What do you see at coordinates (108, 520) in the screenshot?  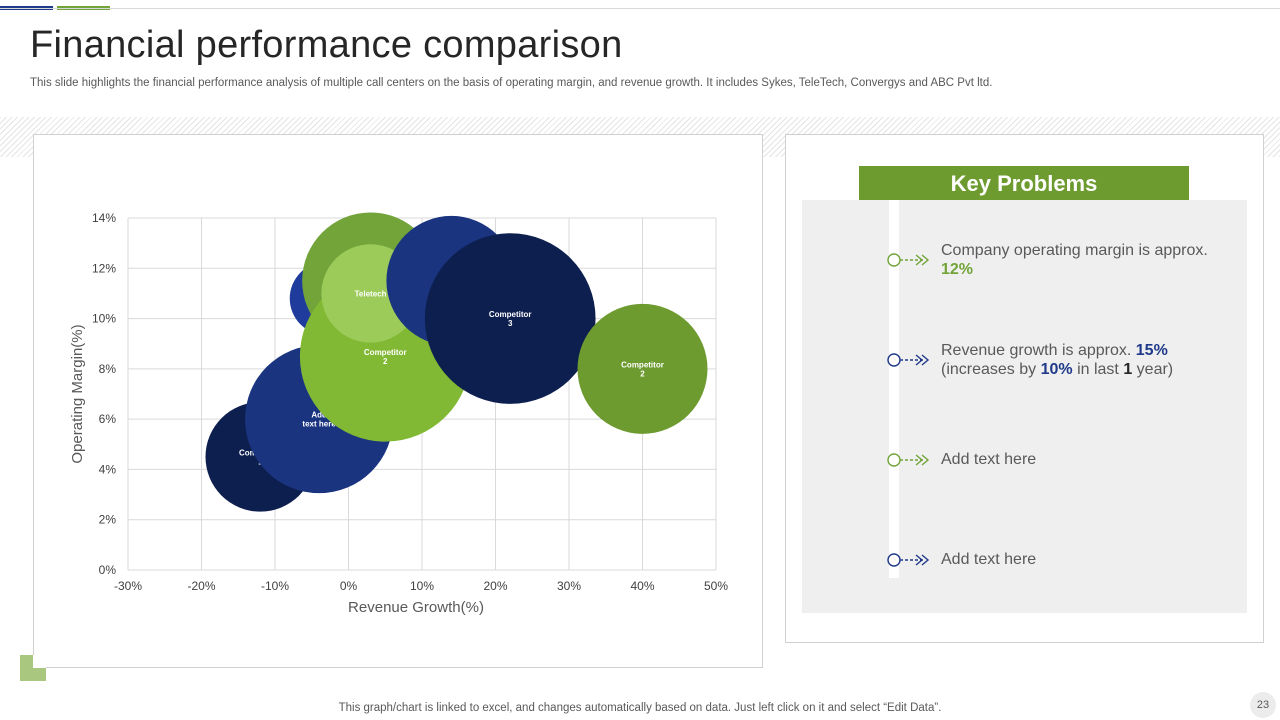 I see `y-tick-label: 2%` at bounding box center [108, 520].